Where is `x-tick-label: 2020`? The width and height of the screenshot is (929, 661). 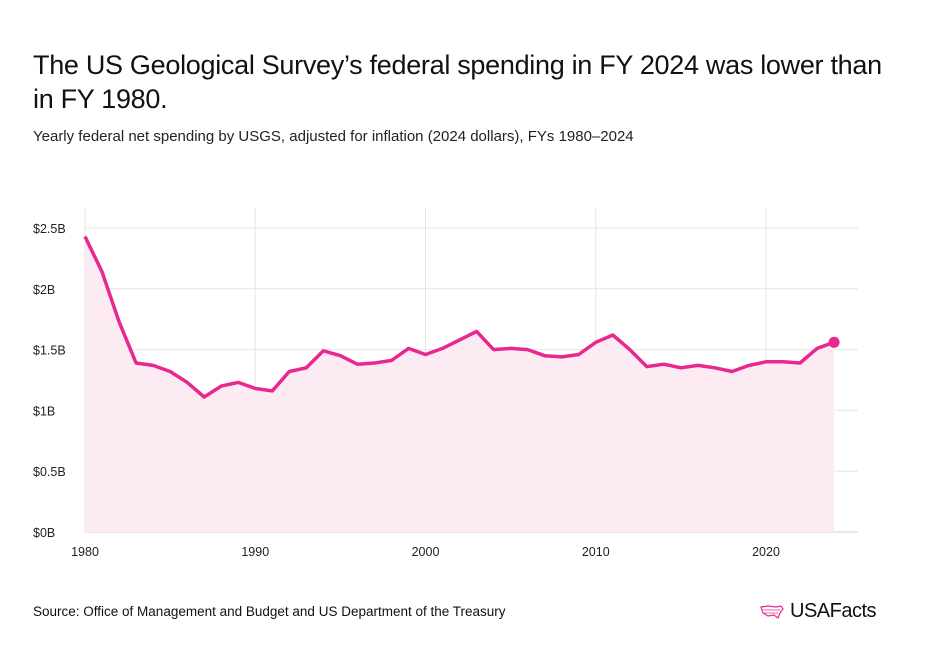
x-tick-label: 2020 is located at coordinates (766, 552).